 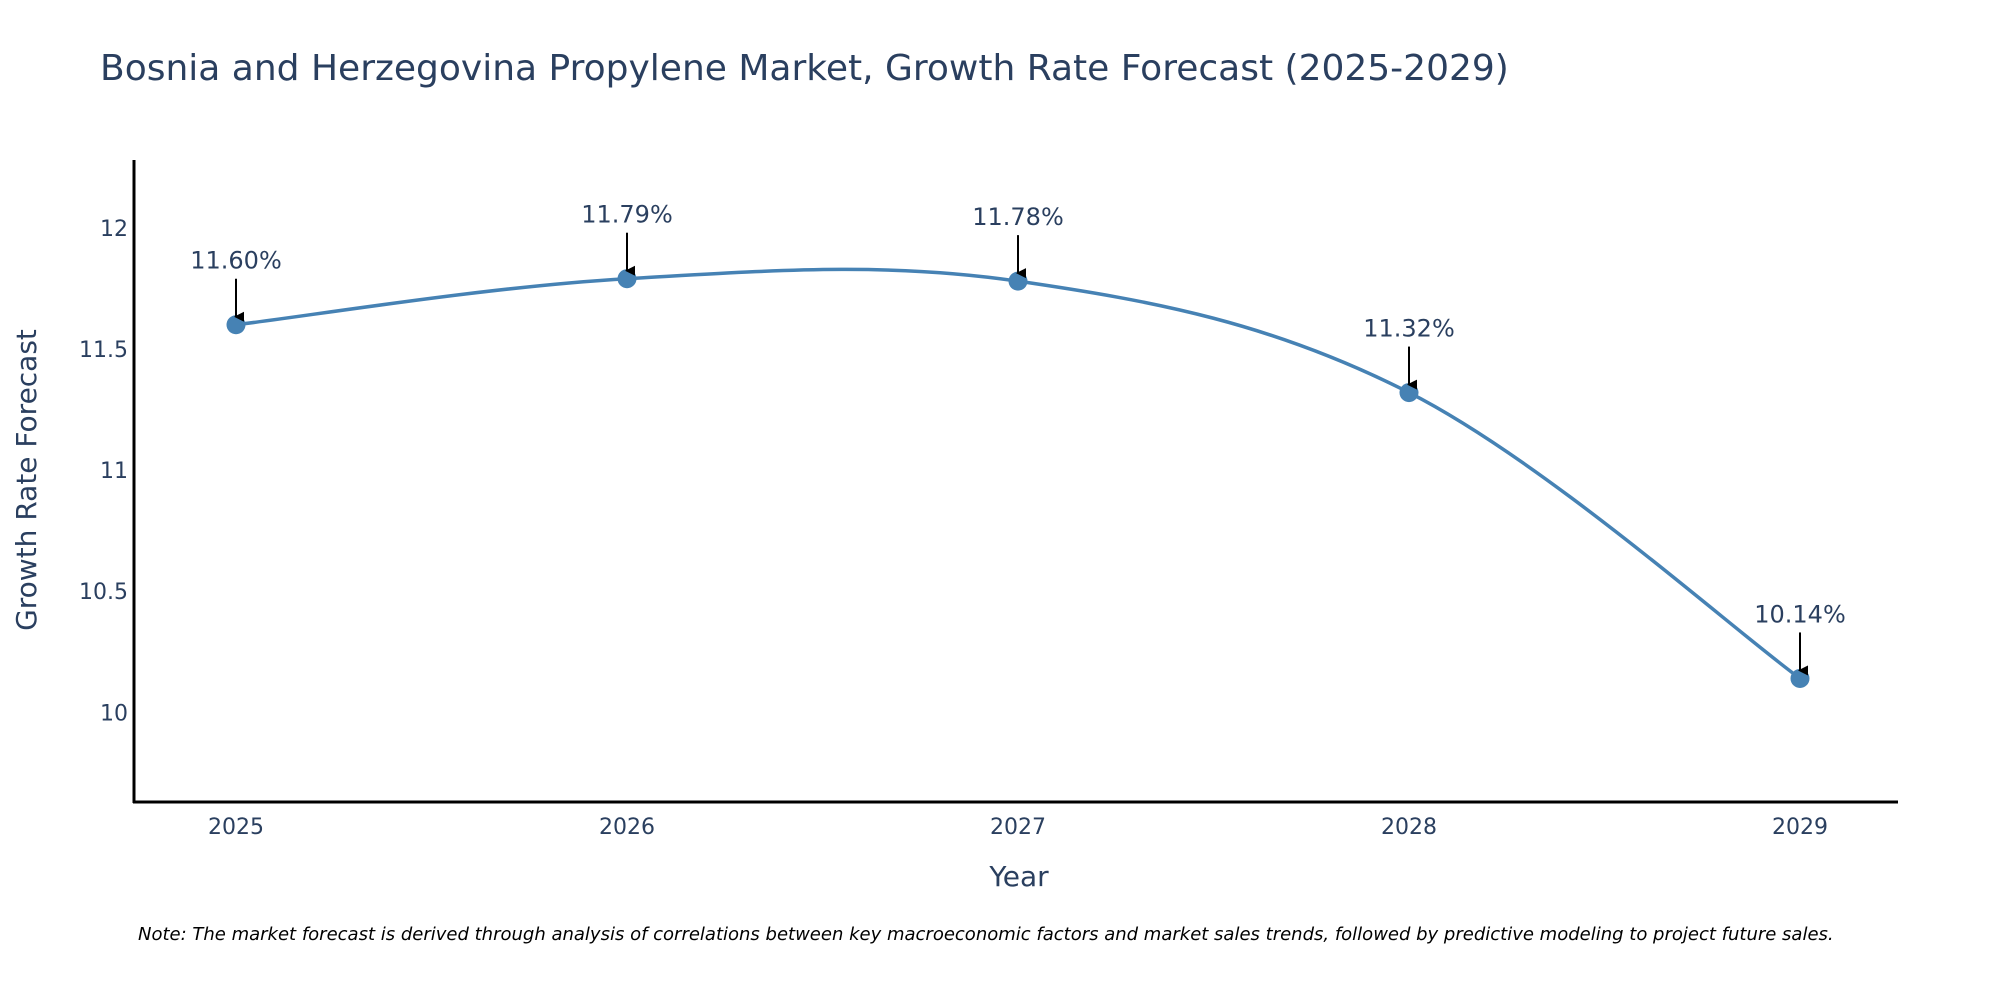 What do you see at coordinates (114, 713) in the screenshot?
I see `y-tick-label: 10` at bounding box center [114, 713].